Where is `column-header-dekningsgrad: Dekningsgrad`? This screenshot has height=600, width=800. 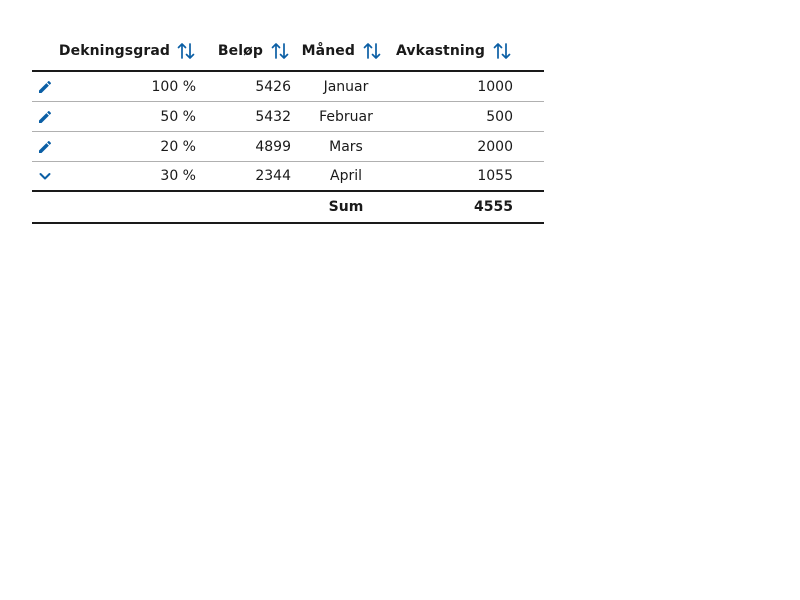 column-header-dekningsgrad: Dekningsgrad is located at coordinates (127, 51).